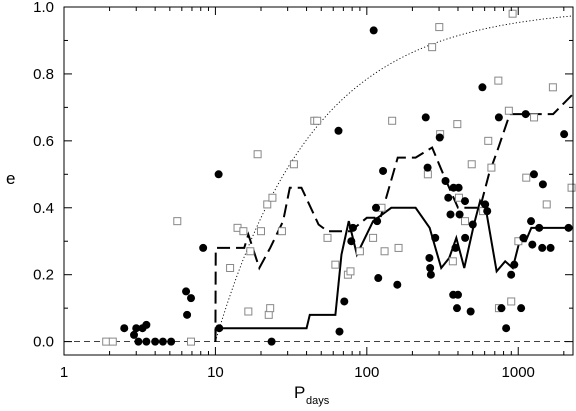 Image resolution: width=576 pixels, height=411 pixels. Describe the element at coordinates (43, 208) in the screenshot. I see `y-tick-label: 0.4` at that location.